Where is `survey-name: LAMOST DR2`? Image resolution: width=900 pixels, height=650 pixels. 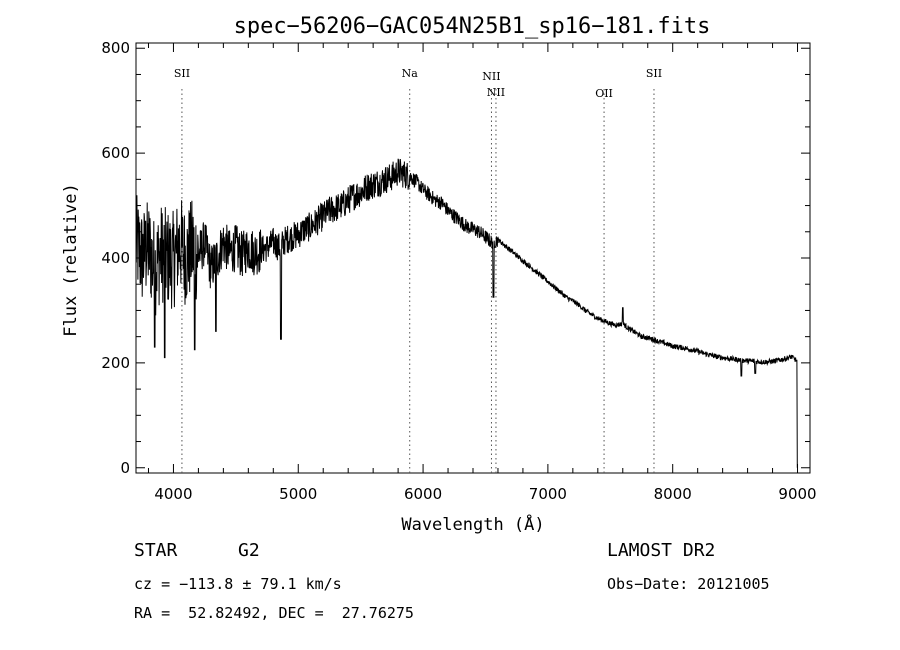
survey-name: LAMOST DR2 is located at coordinates (661, 550).